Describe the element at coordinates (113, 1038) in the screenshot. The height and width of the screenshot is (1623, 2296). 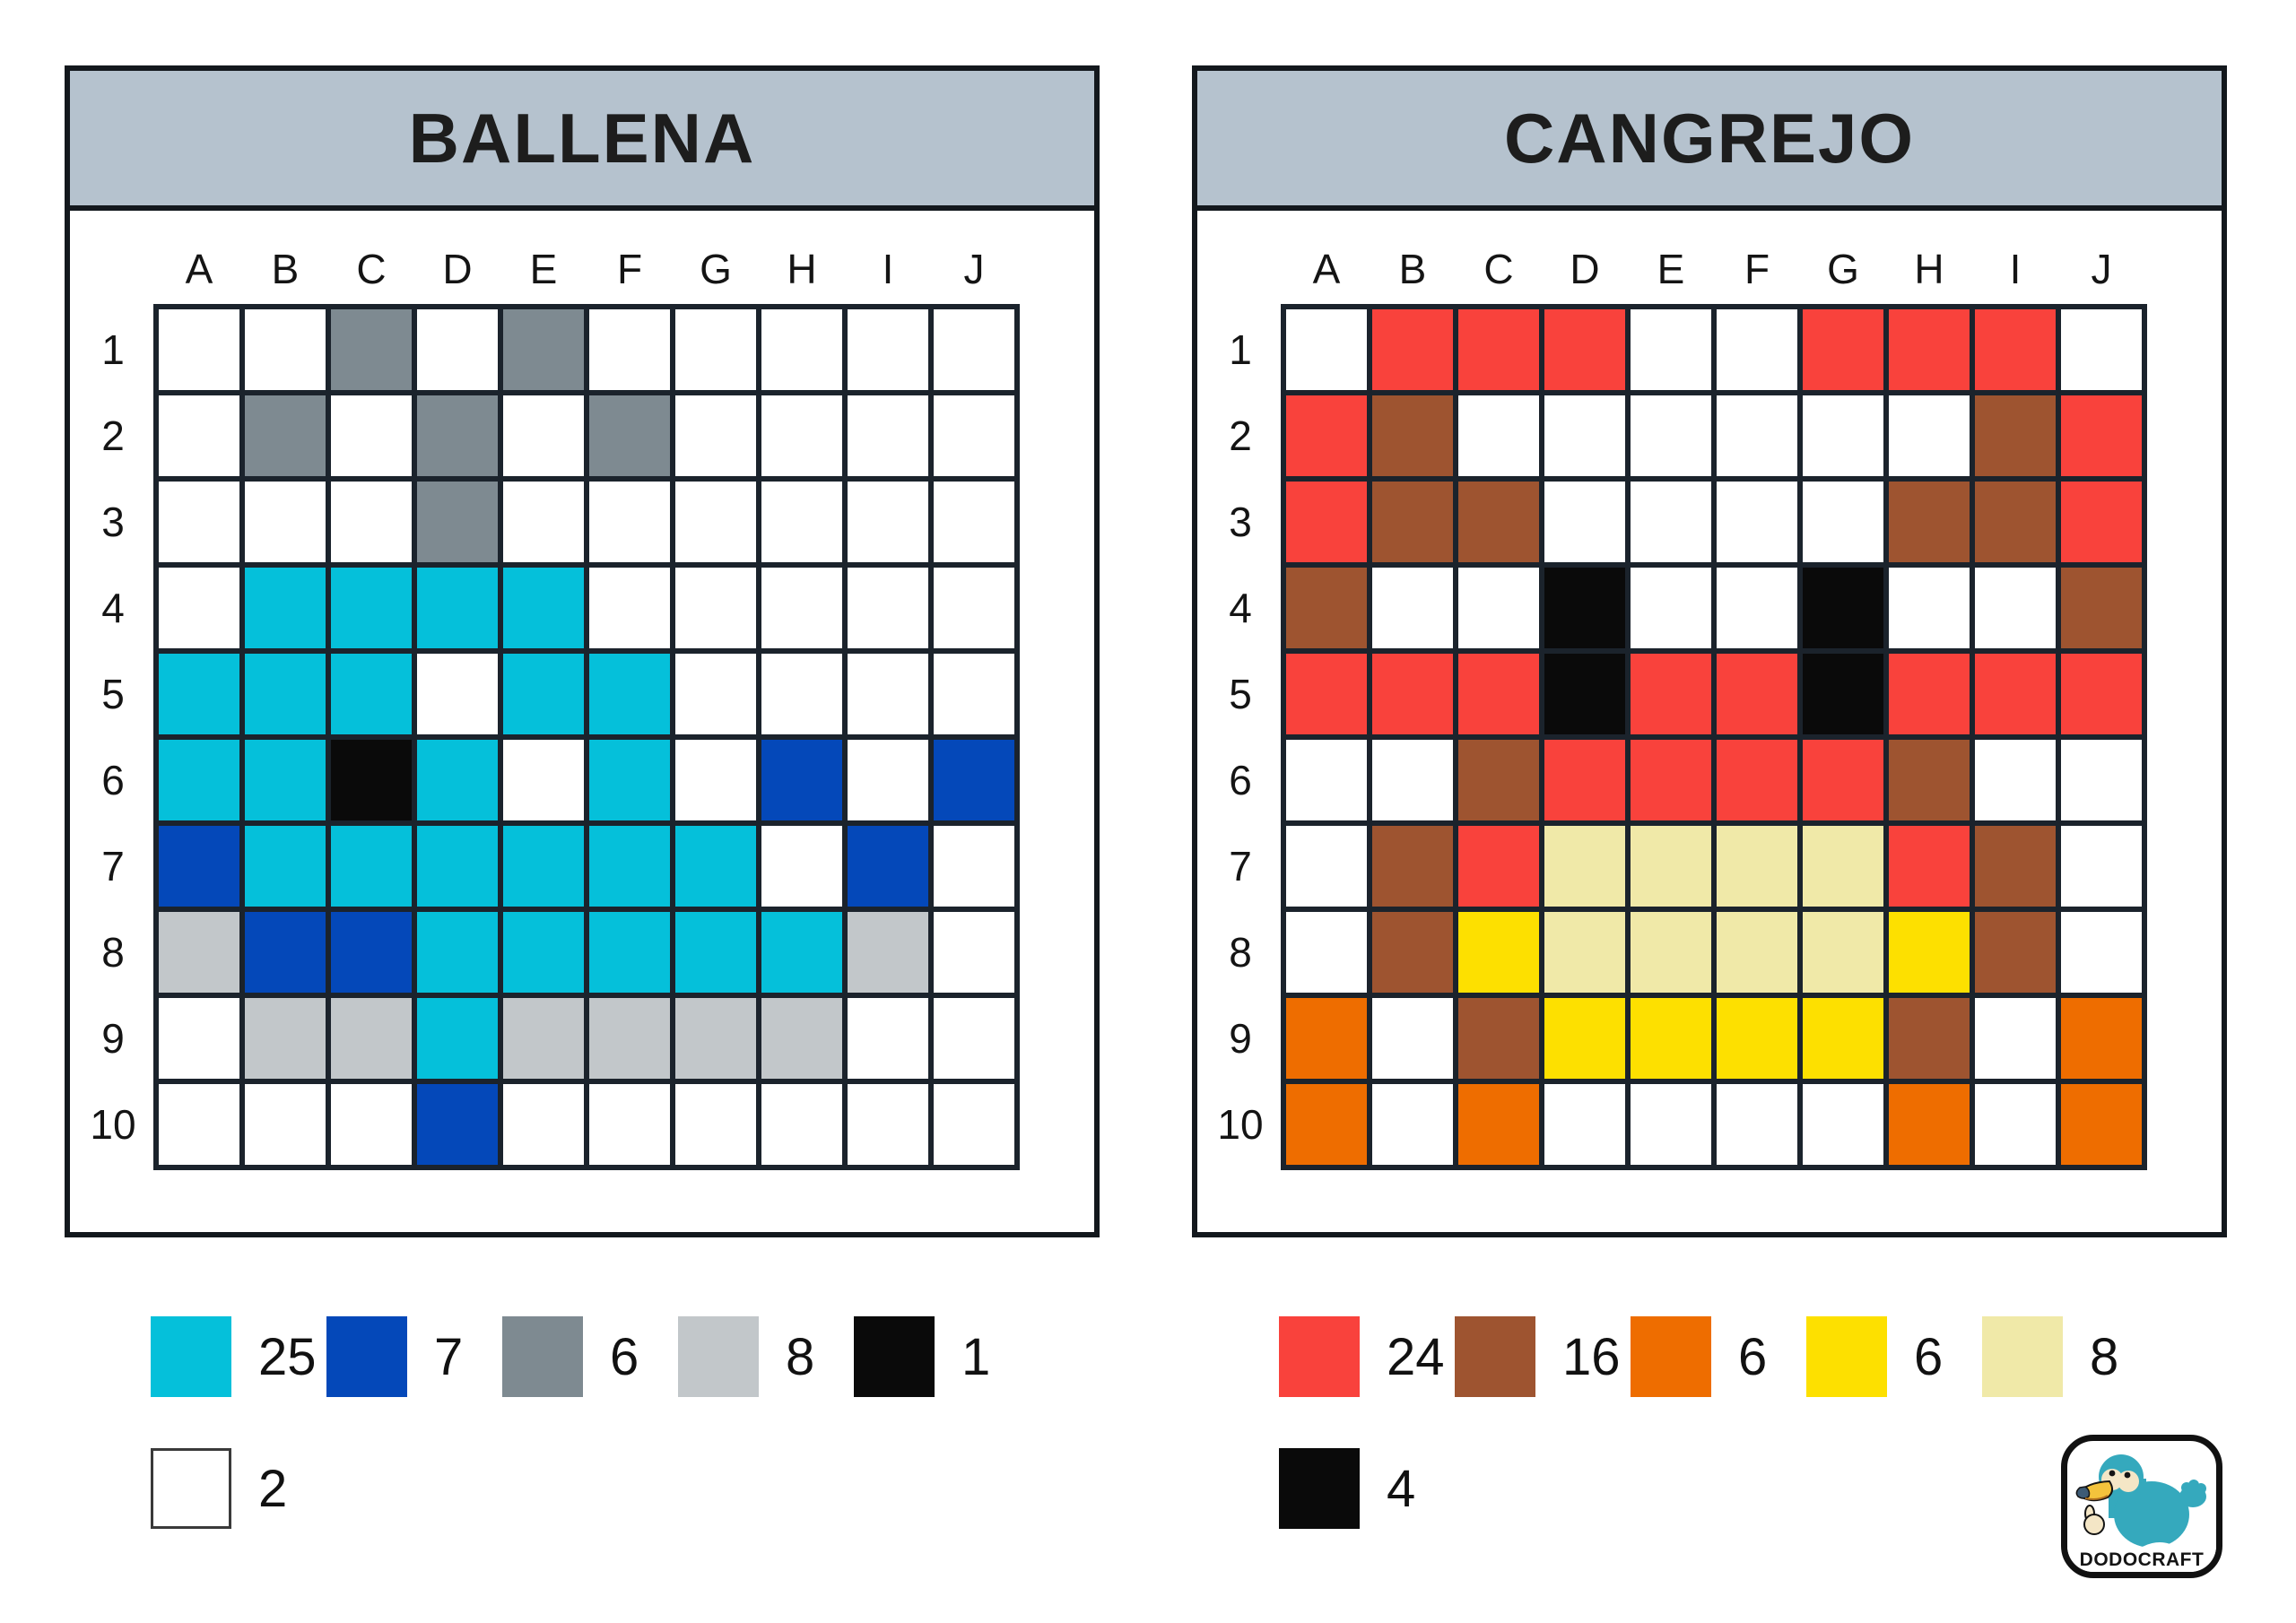
I see `row-label: 9` at that location.